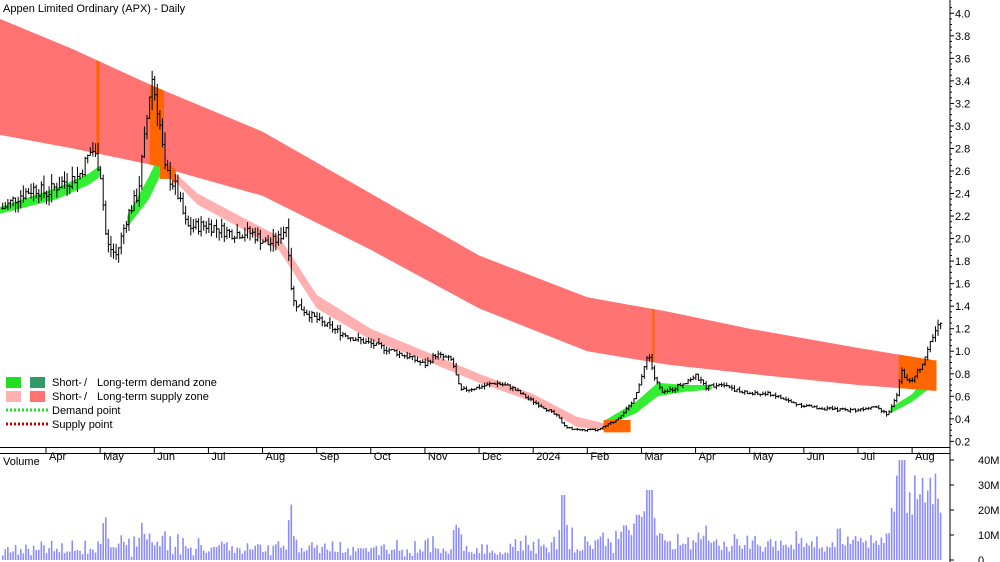 The image size is (1000, 562). I want to click on legend-swatch-long-demand, so click(37, 382).